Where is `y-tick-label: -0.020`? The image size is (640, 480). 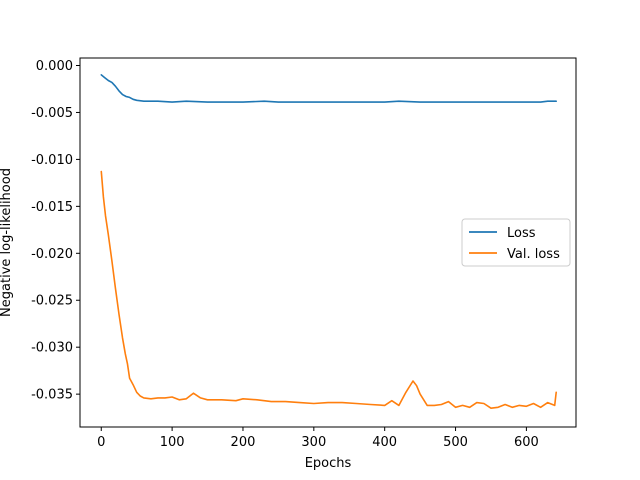 y-tick-label: -0.020 is located at coordinates (52, 254).